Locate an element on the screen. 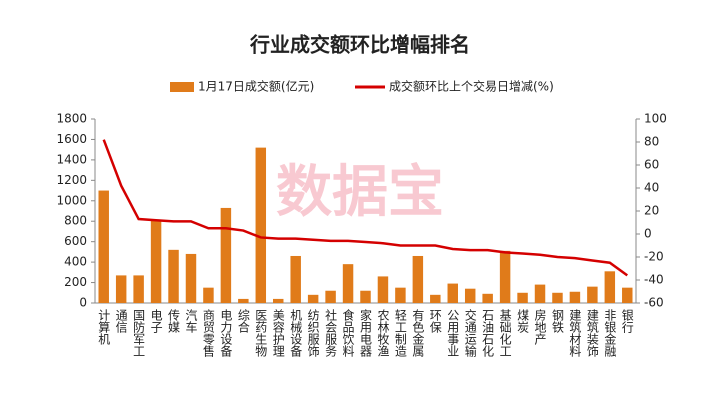  x-tick-label: 国防军工 is located at coordinates (139, 333).